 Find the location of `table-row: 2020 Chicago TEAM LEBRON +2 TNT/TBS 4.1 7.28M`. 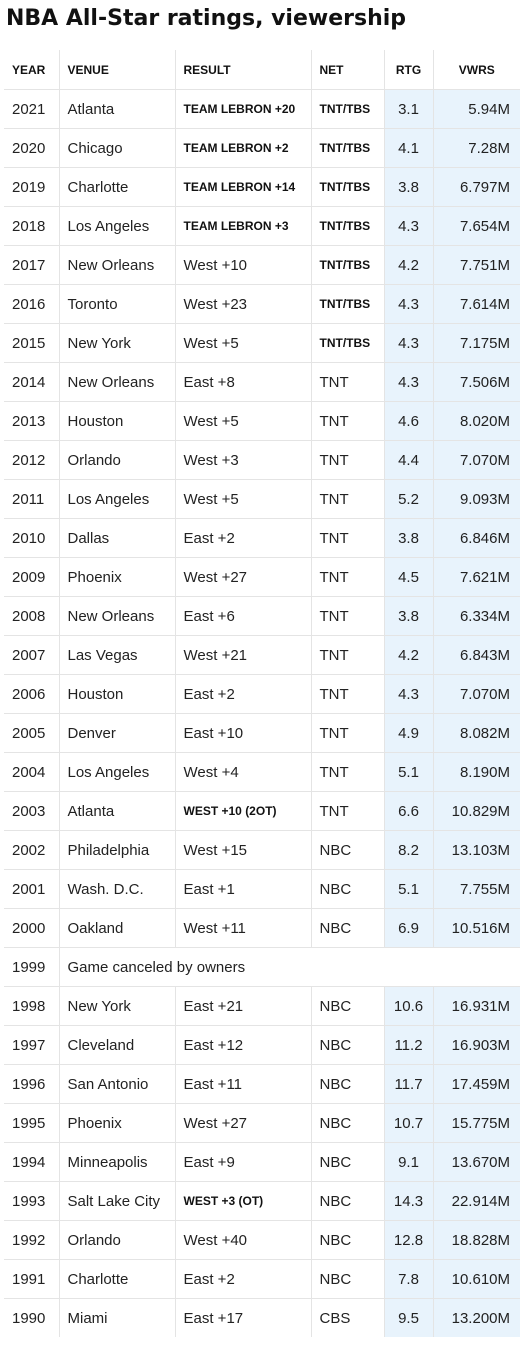

table-row: 2020 Chicago TEAM LEBRON +2 TNT/TBS 4.1 7.28M is located at coordinates (262, 148).